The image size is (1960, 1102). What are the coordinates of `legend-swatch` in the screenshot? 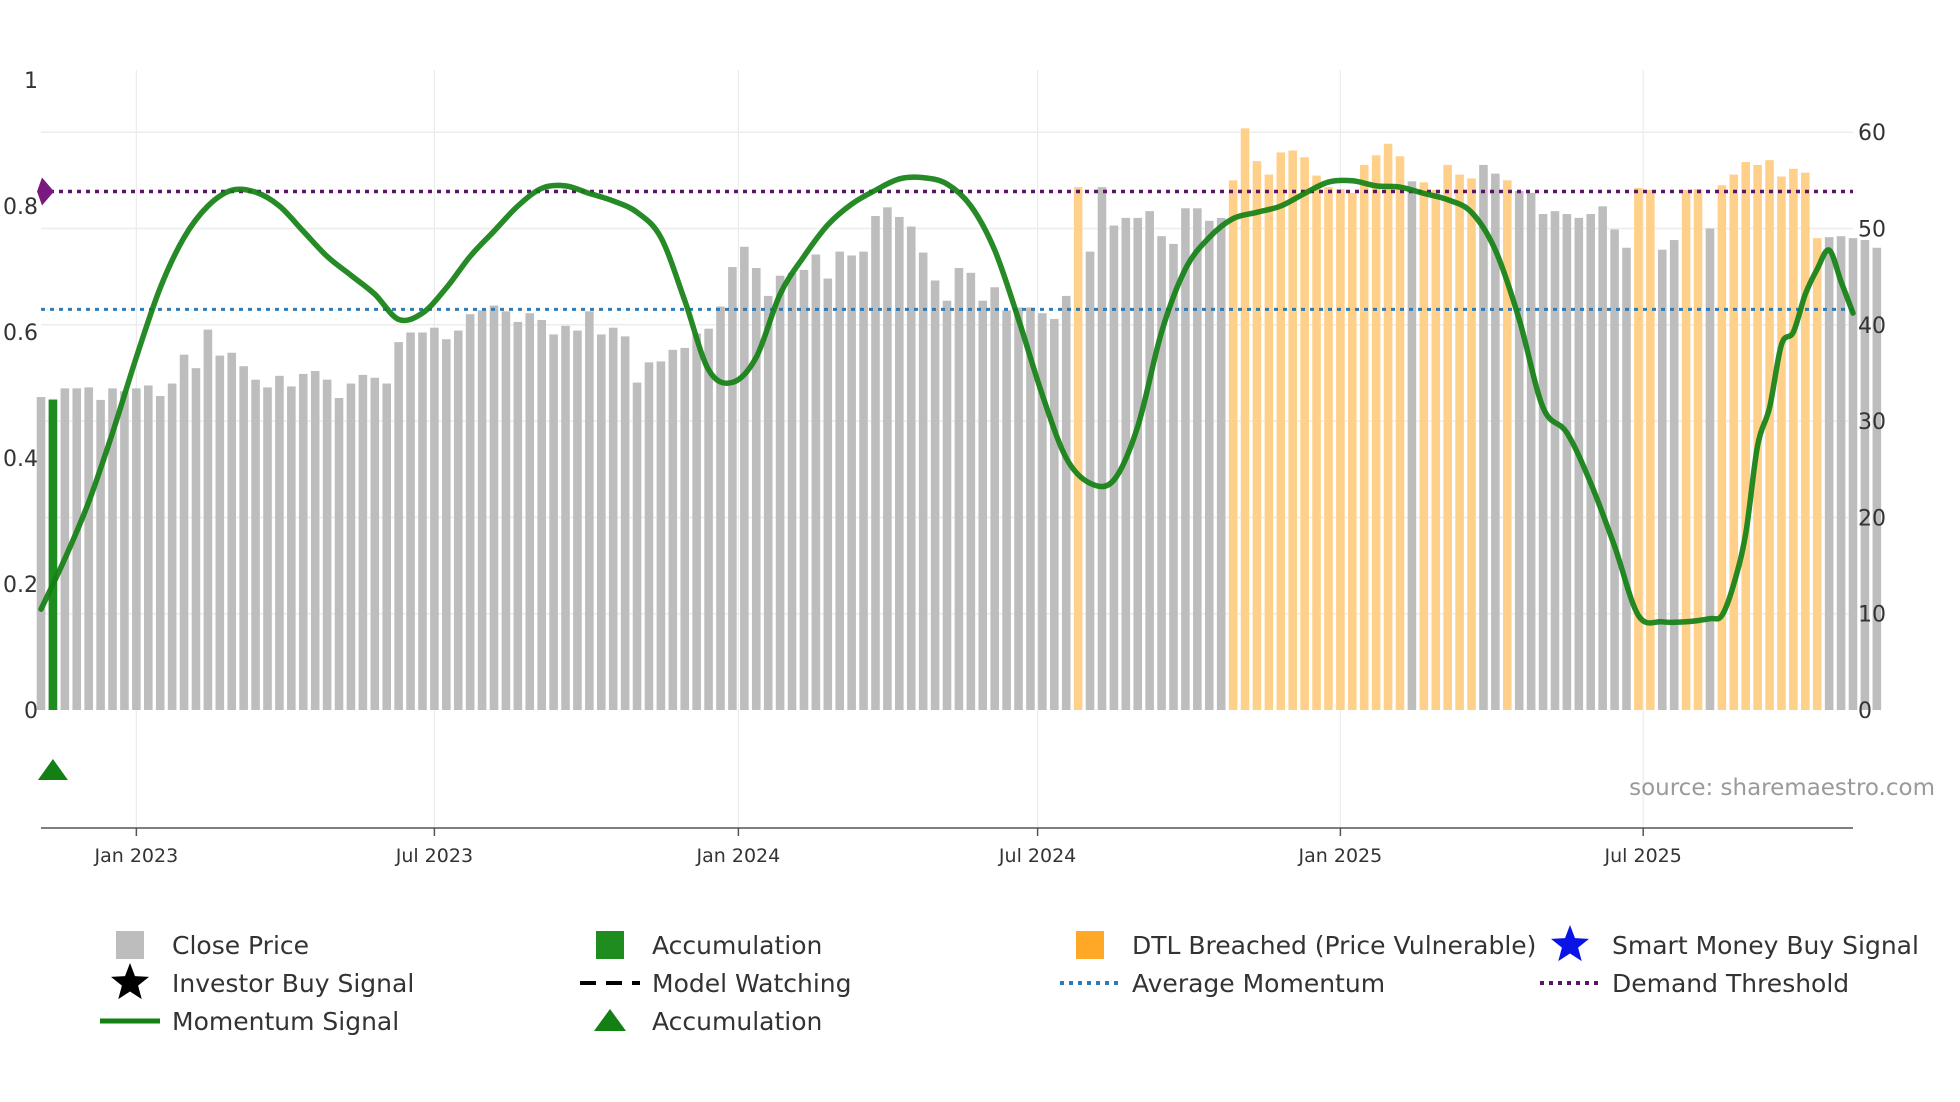 It's located at (610, 945).